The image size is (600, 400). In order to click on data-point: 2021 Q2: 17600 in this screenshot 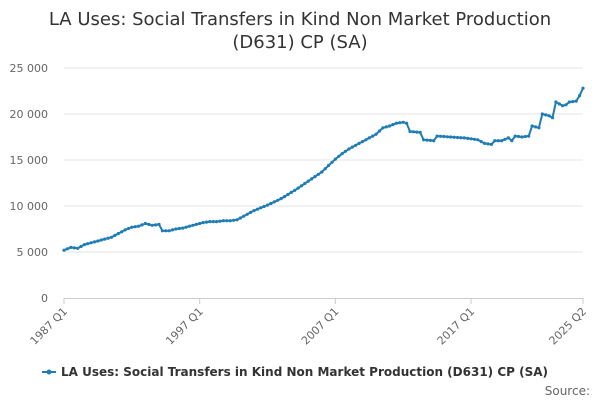, I will do `click(529, 136)`.